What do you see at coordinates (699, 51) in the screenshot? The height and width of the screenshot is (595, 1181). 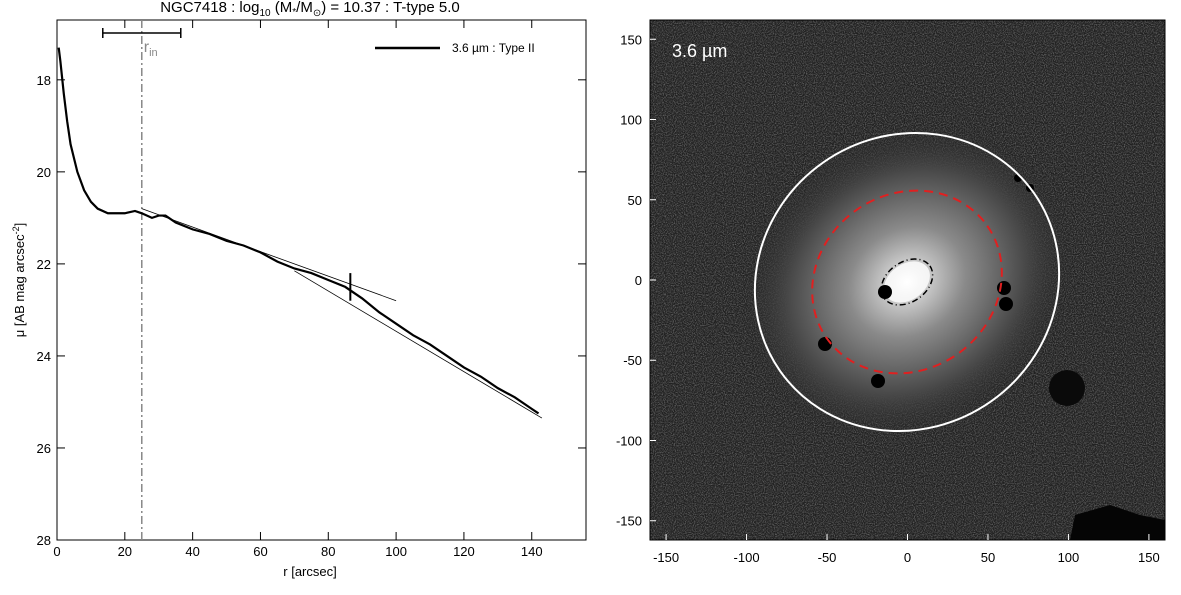 I see `image-label: 3.6 µm` at bounding box center [699, 51].